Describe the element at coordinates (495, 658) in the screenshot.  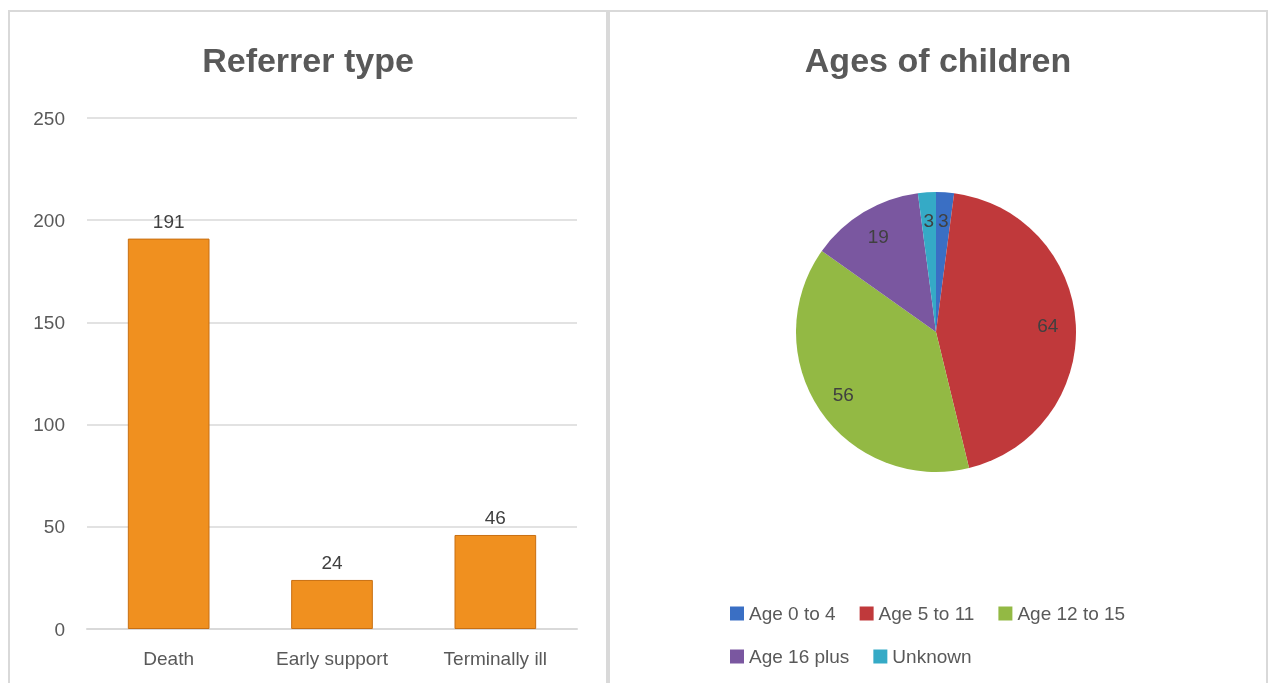
I see `x-tick-label: Terminally ill` at that location.